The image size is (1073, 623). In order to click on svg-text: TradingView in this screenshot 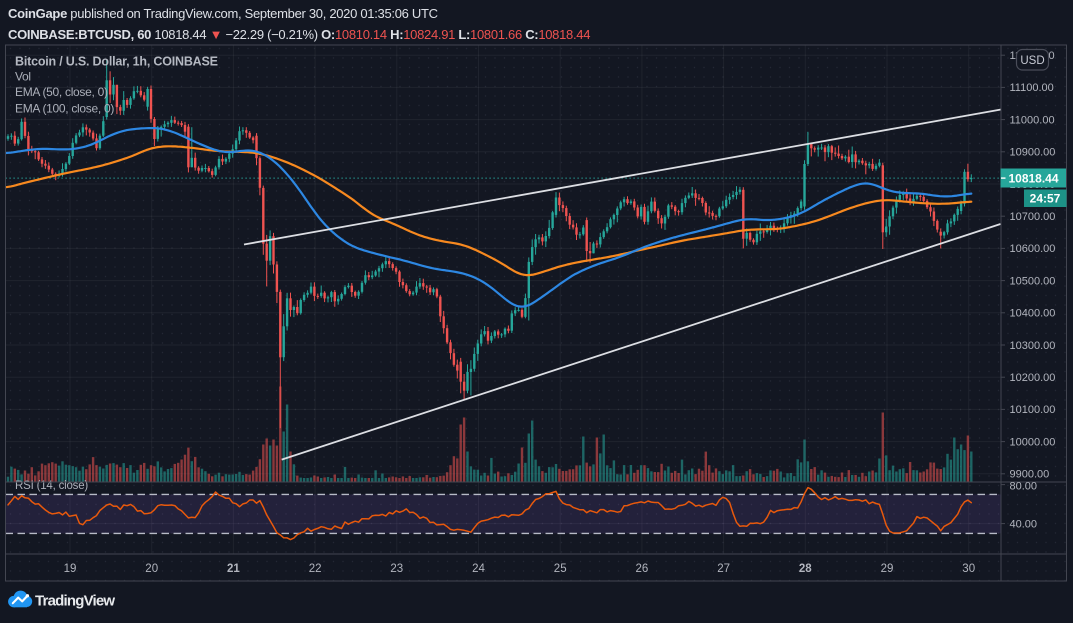, I will do `click(75, 601)`.